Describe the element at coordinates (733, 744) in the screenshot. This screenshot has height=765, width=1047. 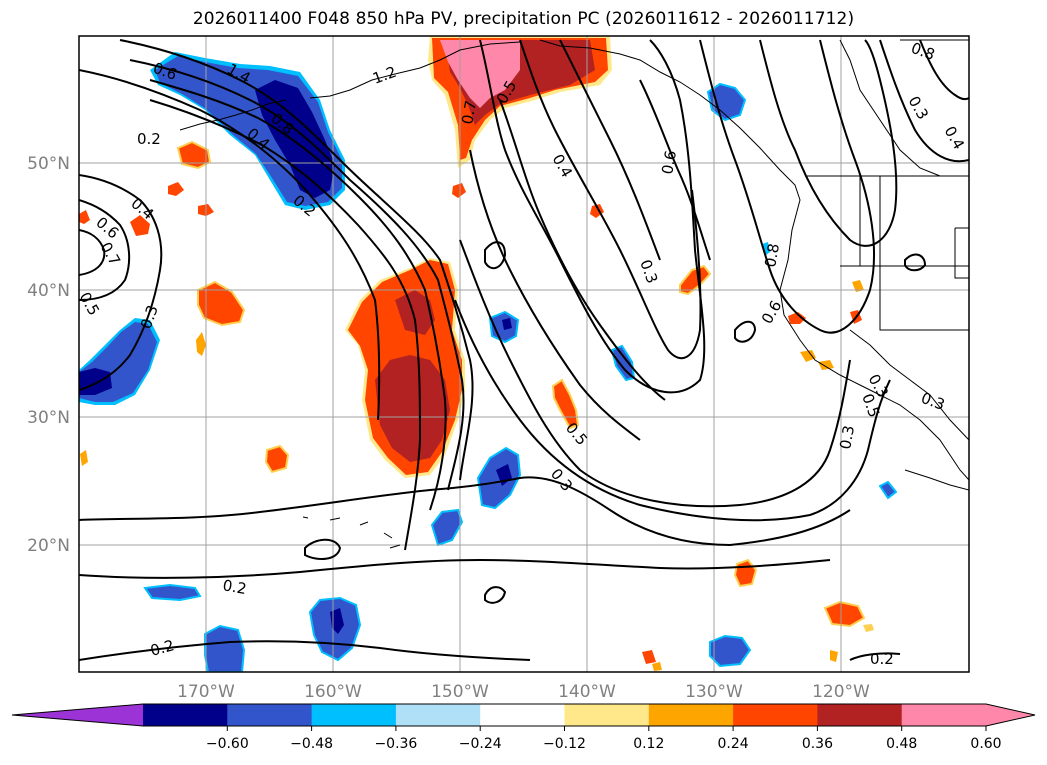
I see `colorbar-tick-label: 0.24` at that location.